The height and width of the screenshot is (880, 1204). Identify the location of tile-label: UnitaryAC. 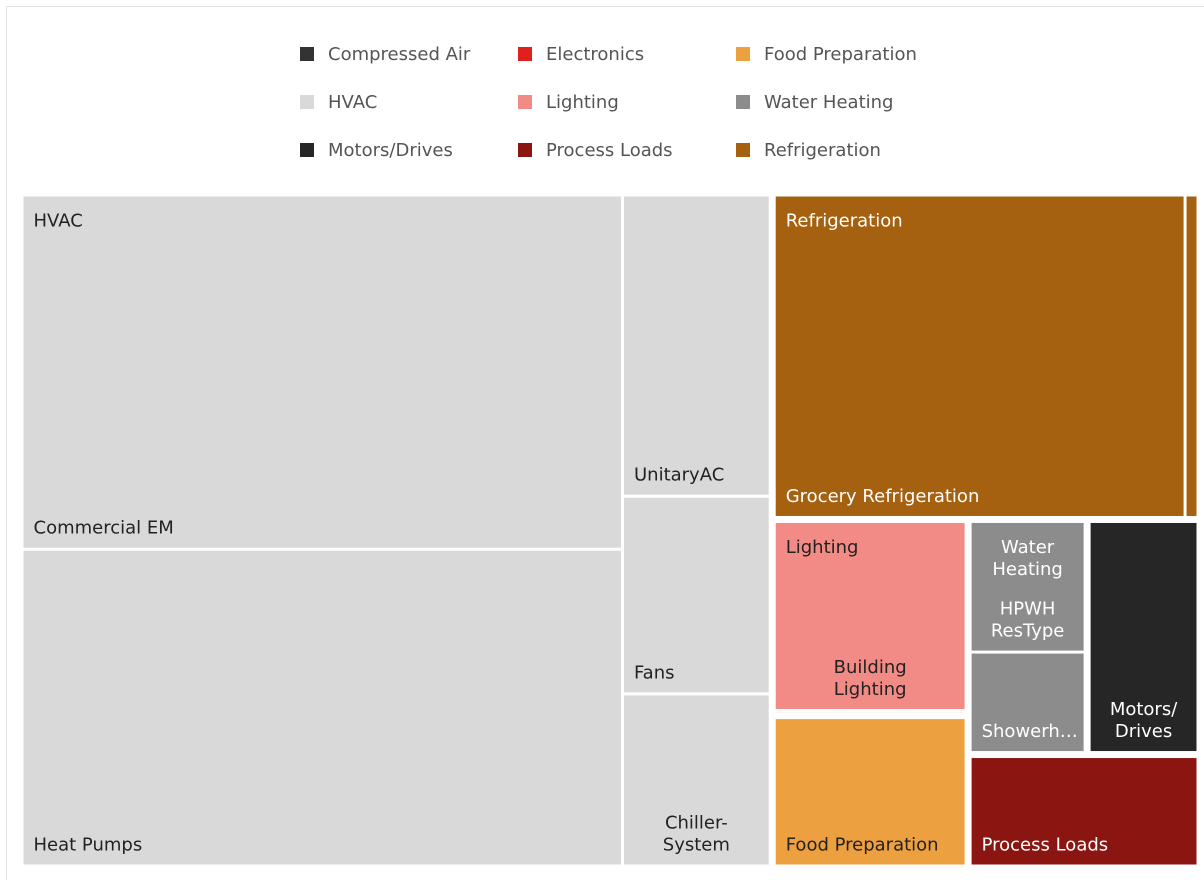
(679, 475).